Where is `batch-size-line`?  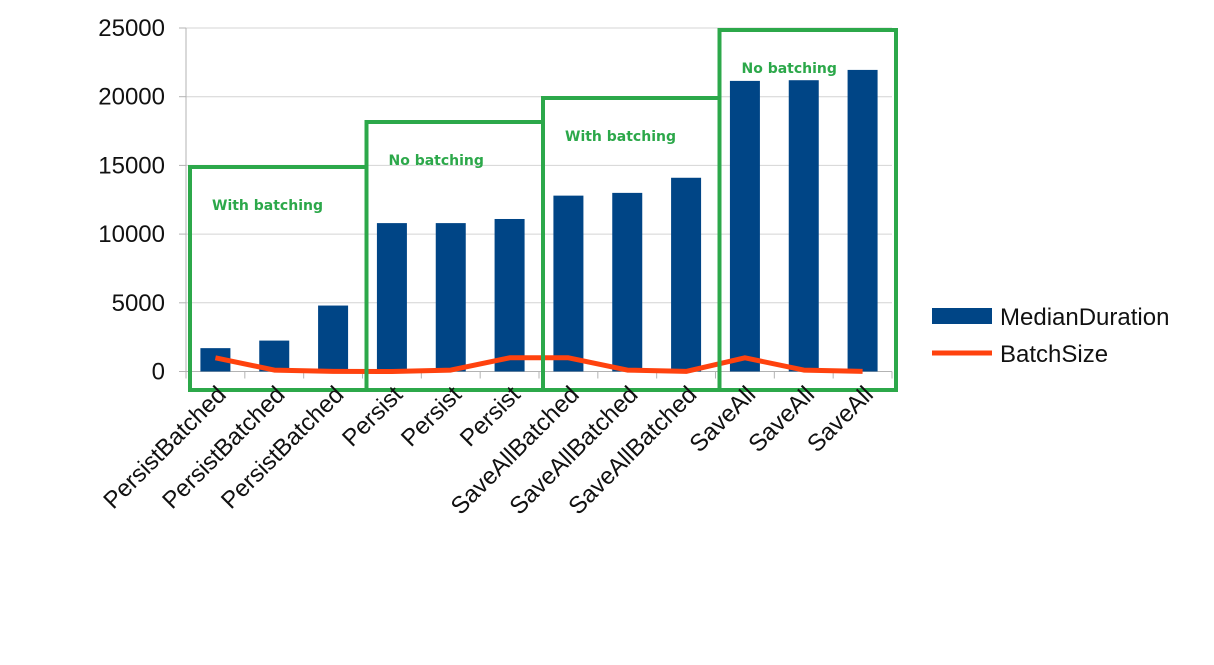 batch-size-line is located at coordinates (538, 364).